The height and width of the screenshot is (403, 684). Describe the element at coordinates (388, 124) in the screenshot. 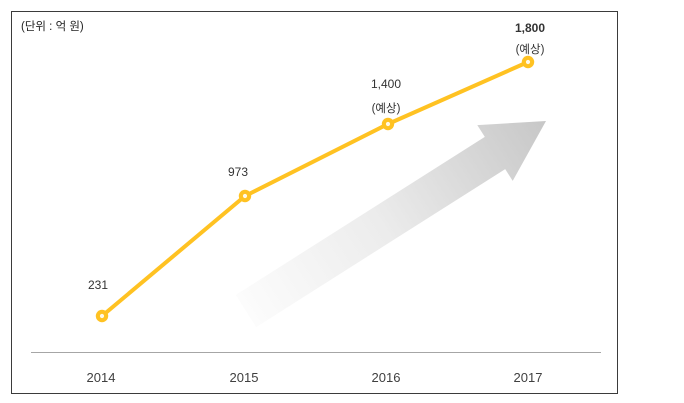

I see `data-point-marker-2016` at that location.